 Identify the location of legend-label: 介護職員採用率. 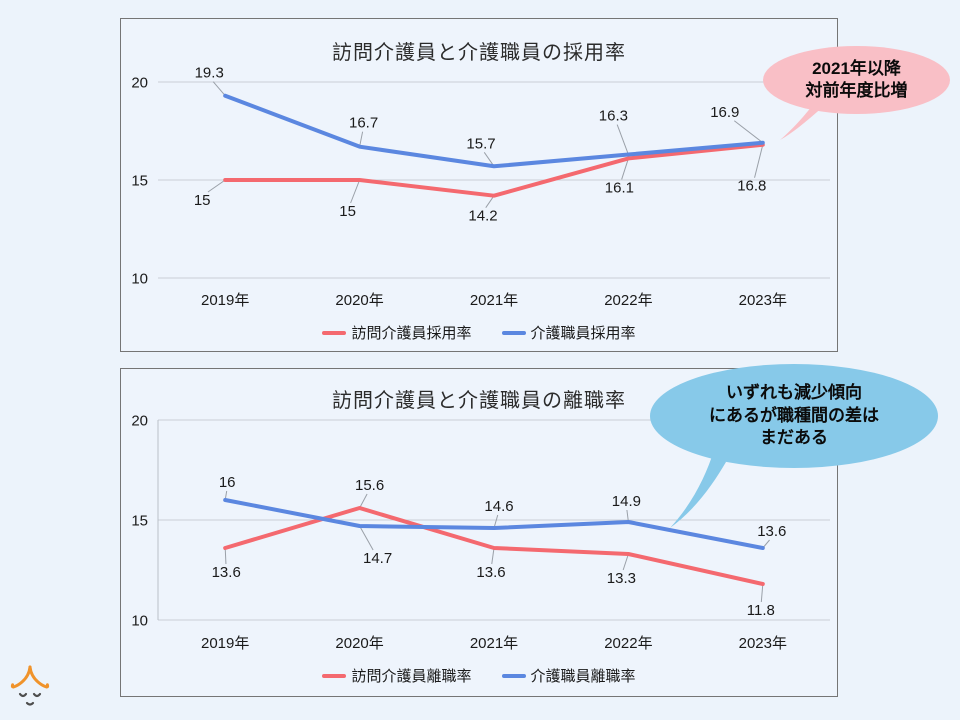
(583, 333).